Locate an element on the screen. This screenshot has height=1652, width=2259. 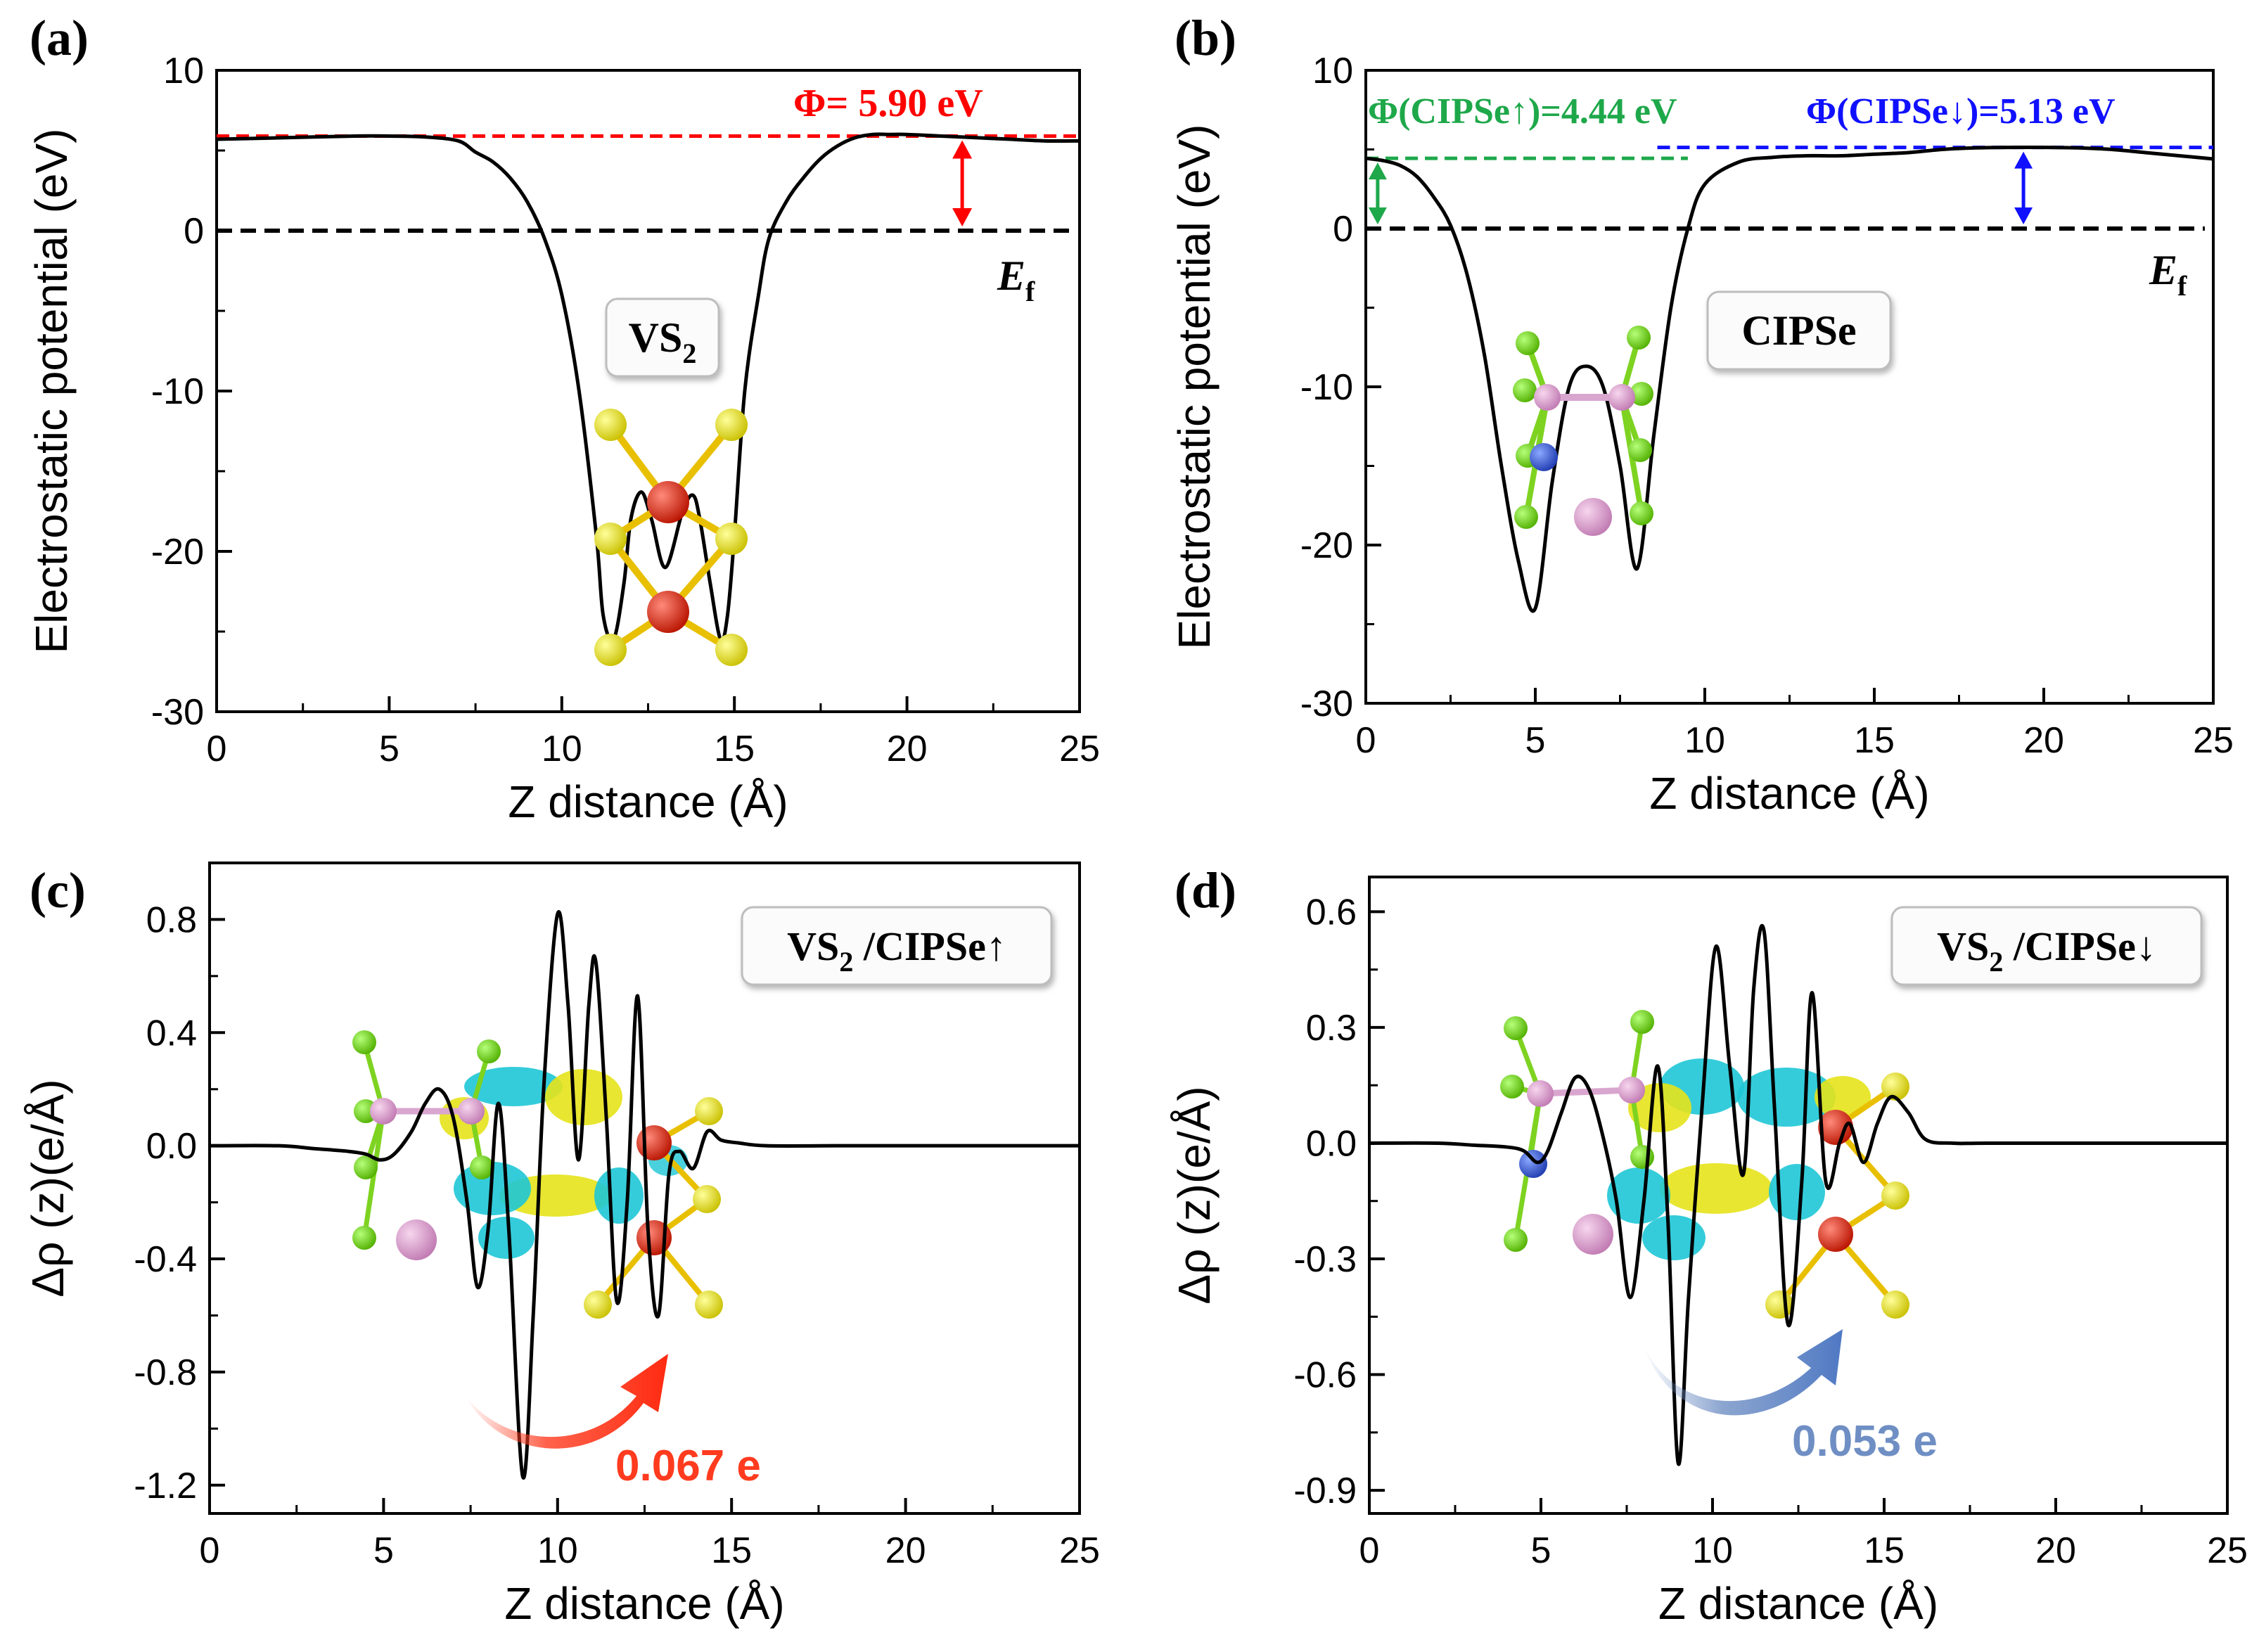
y-tick-label-c: 0.8 is located at coordinates (171, 920).